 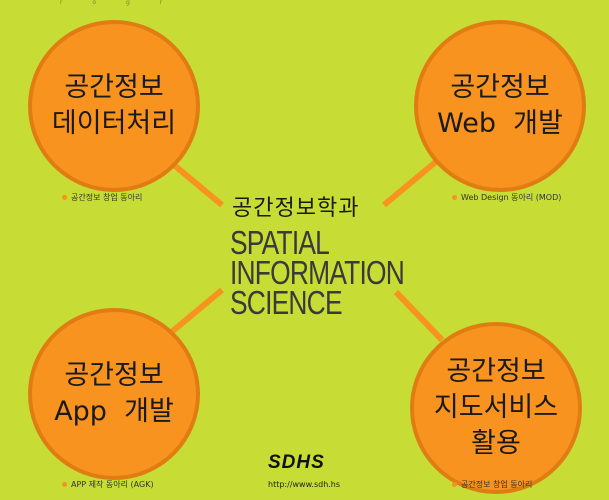 What do you see at coordinates (496, 443) in the screenshot?
I see `circle-line: 활용` at bounding box center [496, 443].